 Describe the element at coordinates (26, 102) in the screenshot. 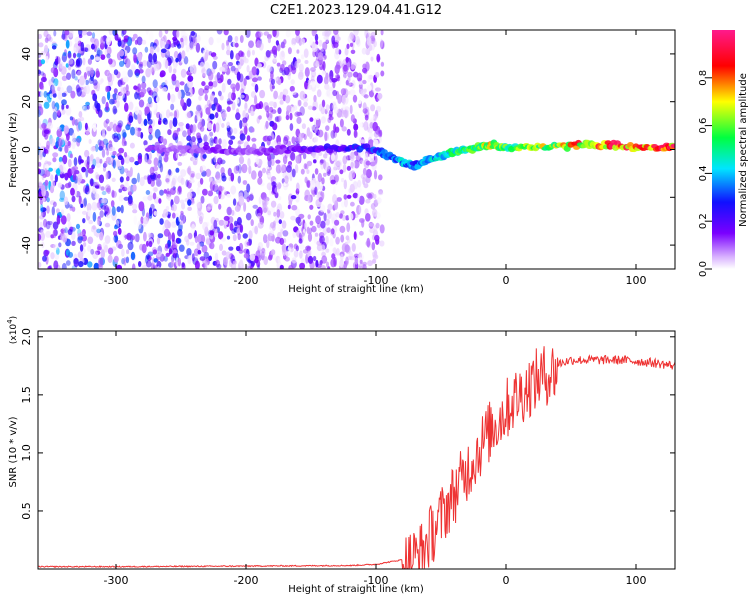

I see `y-tick-label: 20` at that location.